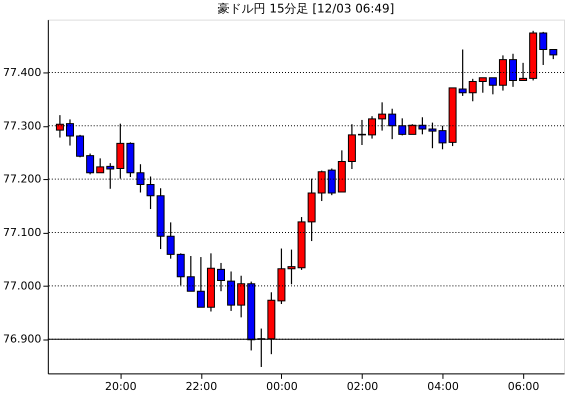  Describe the element at coordinates (121, 386) in the screenshot. I see `x-tick-label: 20:00` at that location.